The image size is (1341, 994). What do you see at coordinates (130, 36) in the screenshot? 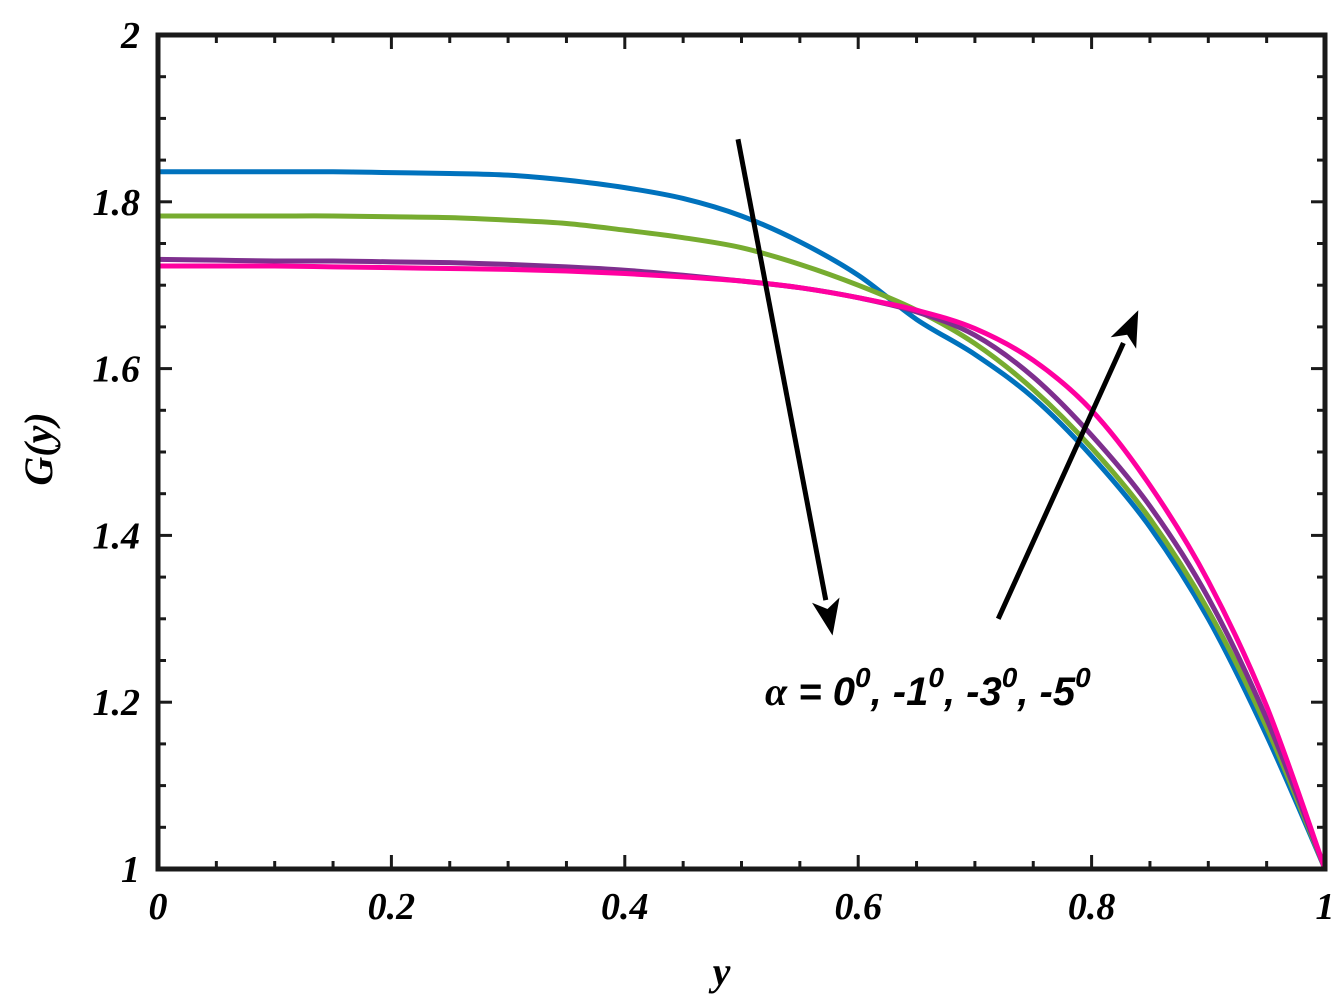
I see `y-tick-label: 2` at bounding box center [130, 36].